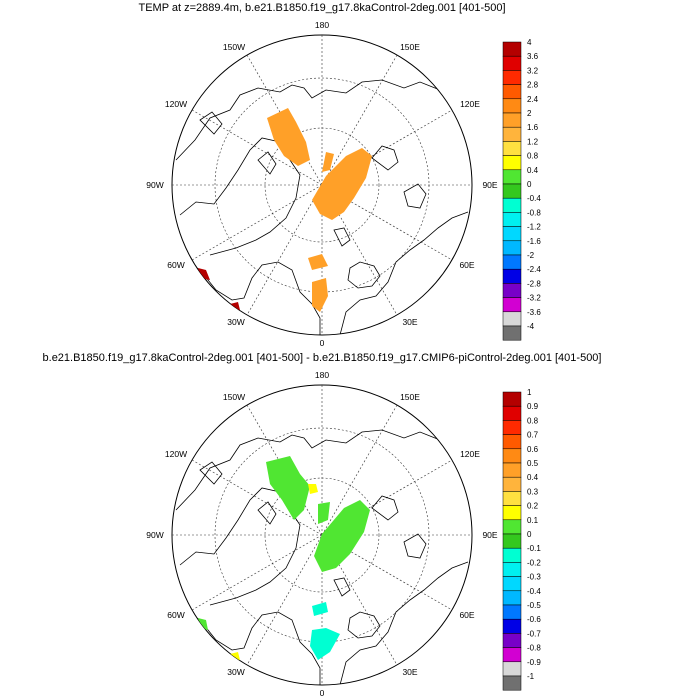 This screenshot has width=700, height=700. Describe the element at coordinates (322, 693) in the screenshot. I see `lon-label: 0` at that location.